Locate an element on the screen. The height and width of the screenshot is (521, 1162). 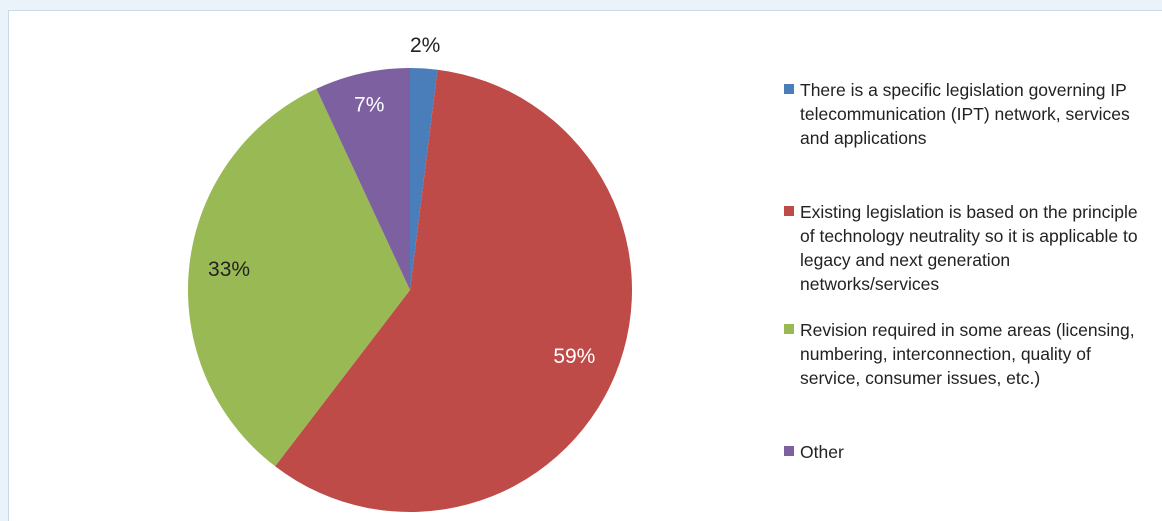
data-label: 2% is located at coordinates (425, 45).